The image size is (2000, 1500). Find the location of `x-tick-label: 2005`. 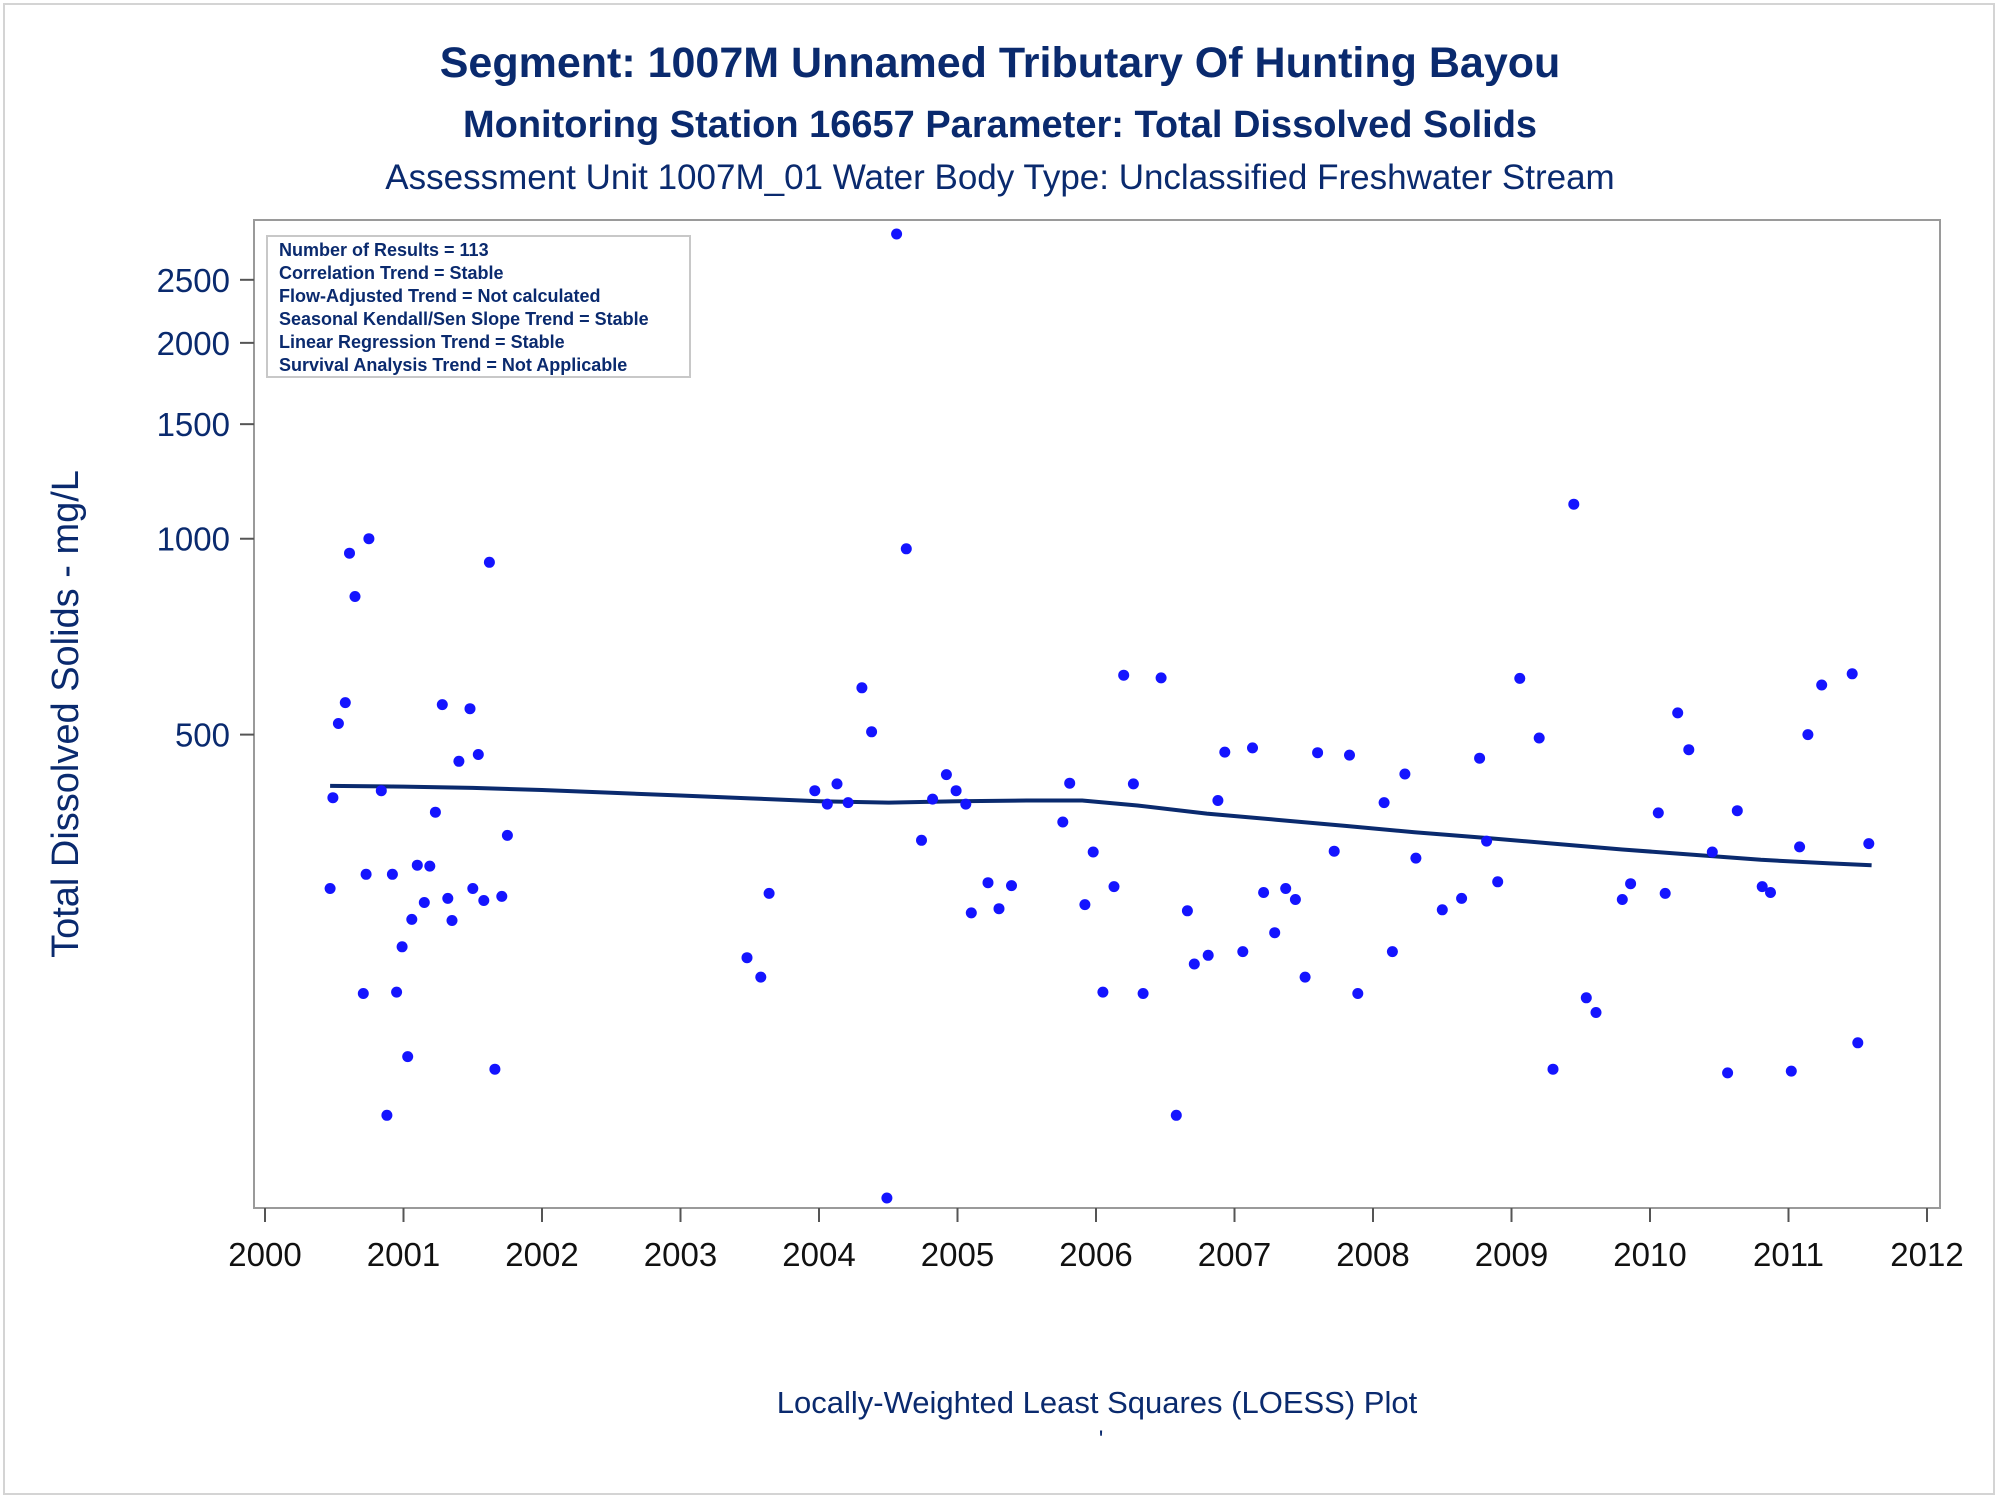

x-tick-label: 2005 is located at coordinates (957, 1254).